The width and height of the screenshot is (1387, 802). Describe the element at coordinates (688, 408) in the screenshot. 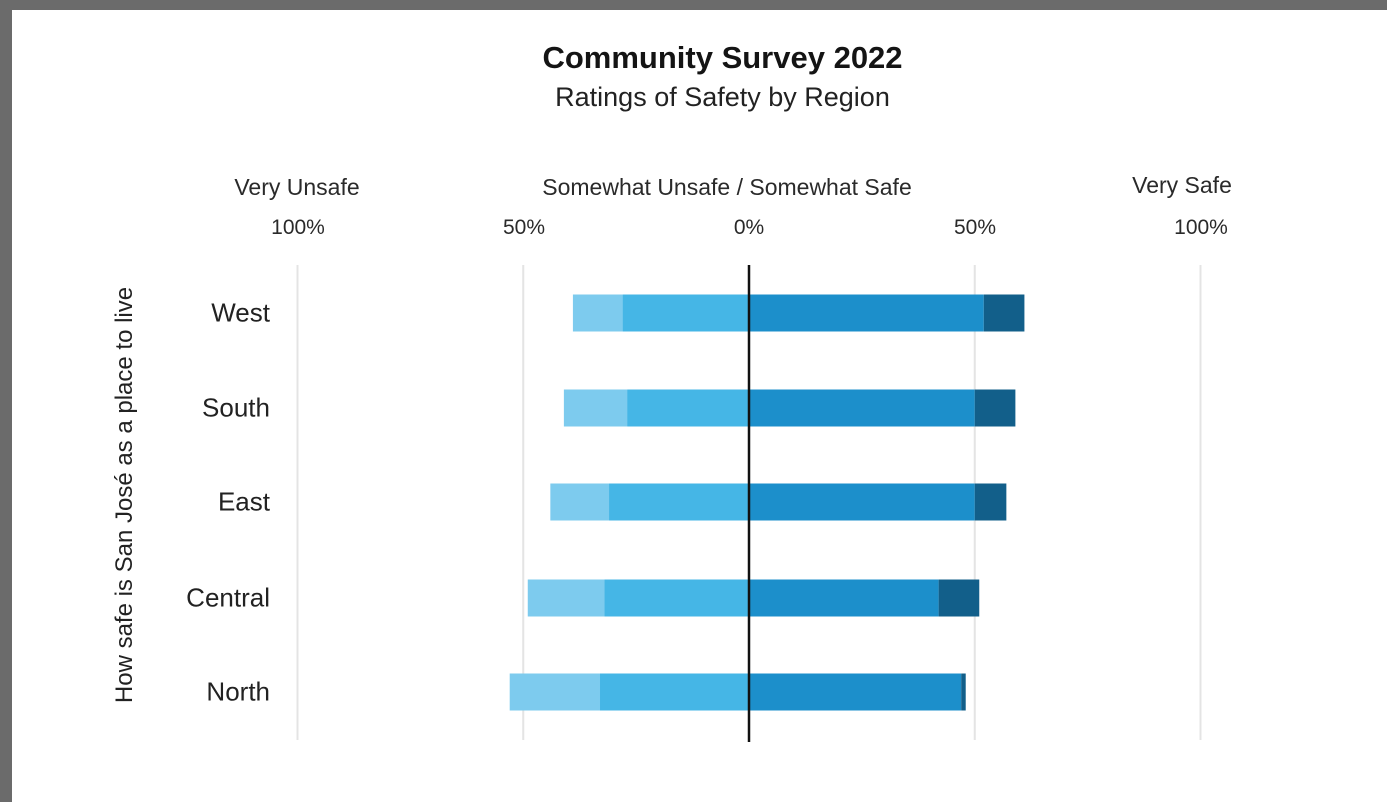

I see `bar-south-somewhat-unsafe` at that location.